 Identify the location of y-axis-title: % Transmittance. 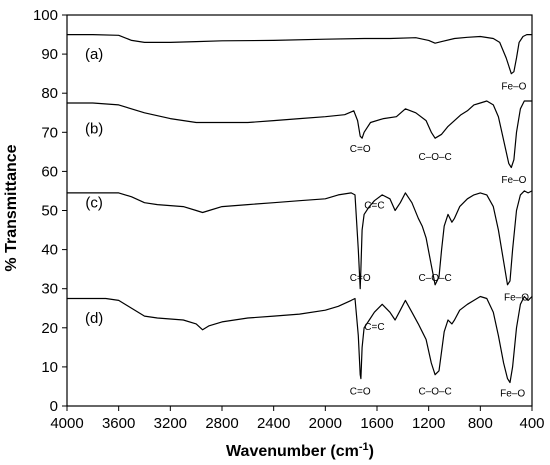
(11, 207).